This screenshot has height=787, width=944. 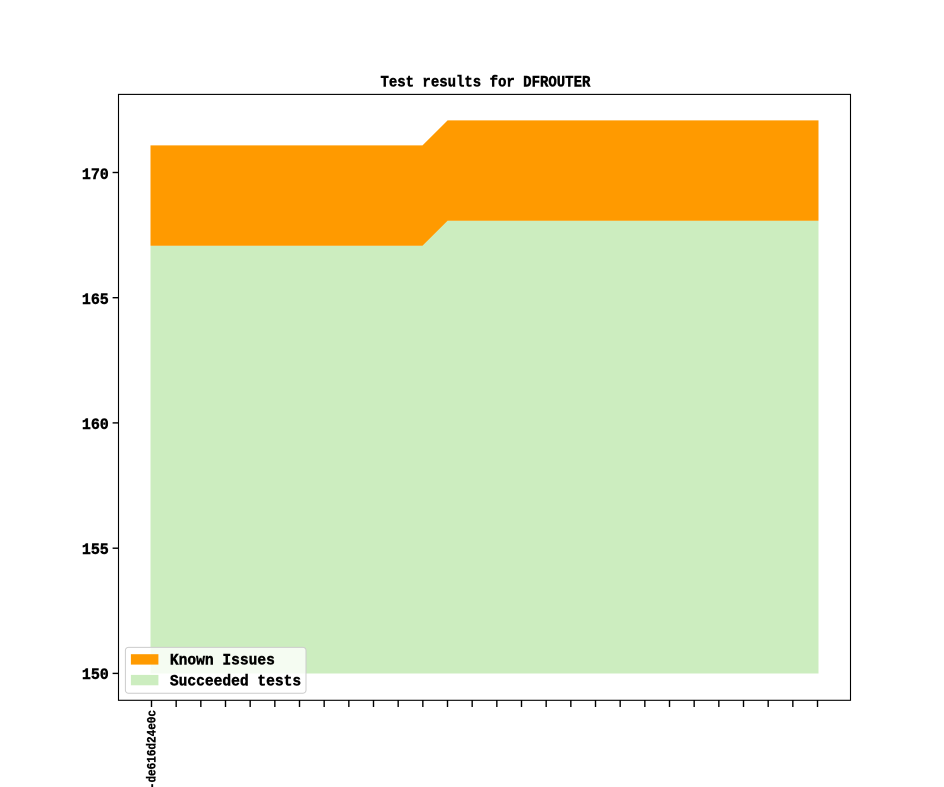 What do you see at coordinates (485, 83) in the screenshot?
I see `svg-text: Test results for DFROUTER` at bounding box center [485, 83].